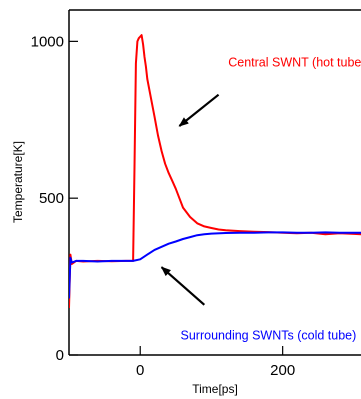 This screenshot has height=399, width=361. What do you see at coordinates (269, 335) in the screenshot?
I see `annotation-label-2: Surrounding SWNTs (cold tube)` at bounding box center [269, 335].